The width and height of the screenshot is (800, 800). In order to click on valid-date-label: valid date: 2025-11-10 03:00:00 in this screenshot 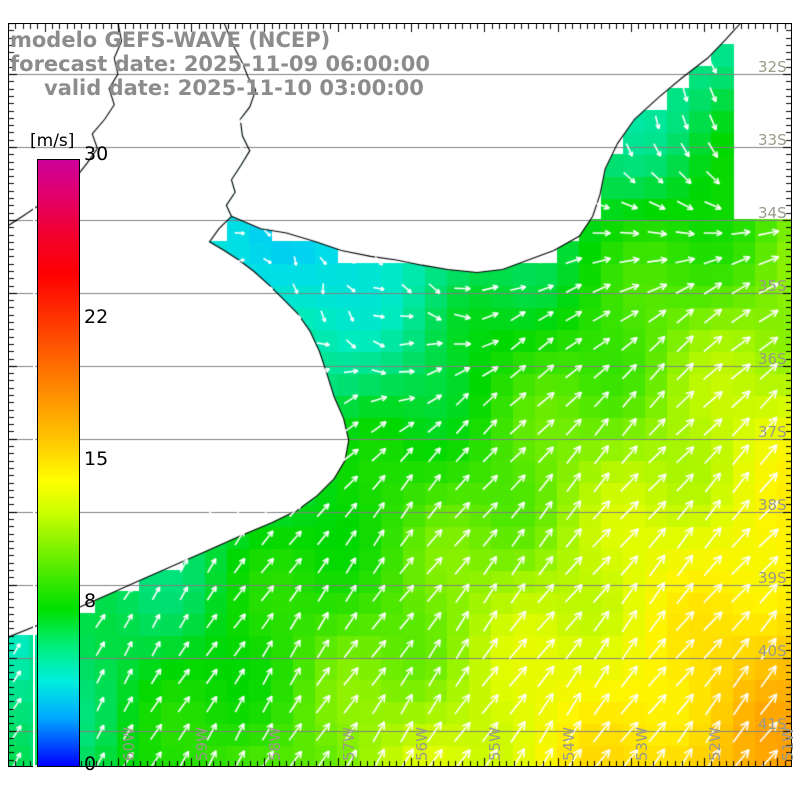, I will do `click(234, 88)`.